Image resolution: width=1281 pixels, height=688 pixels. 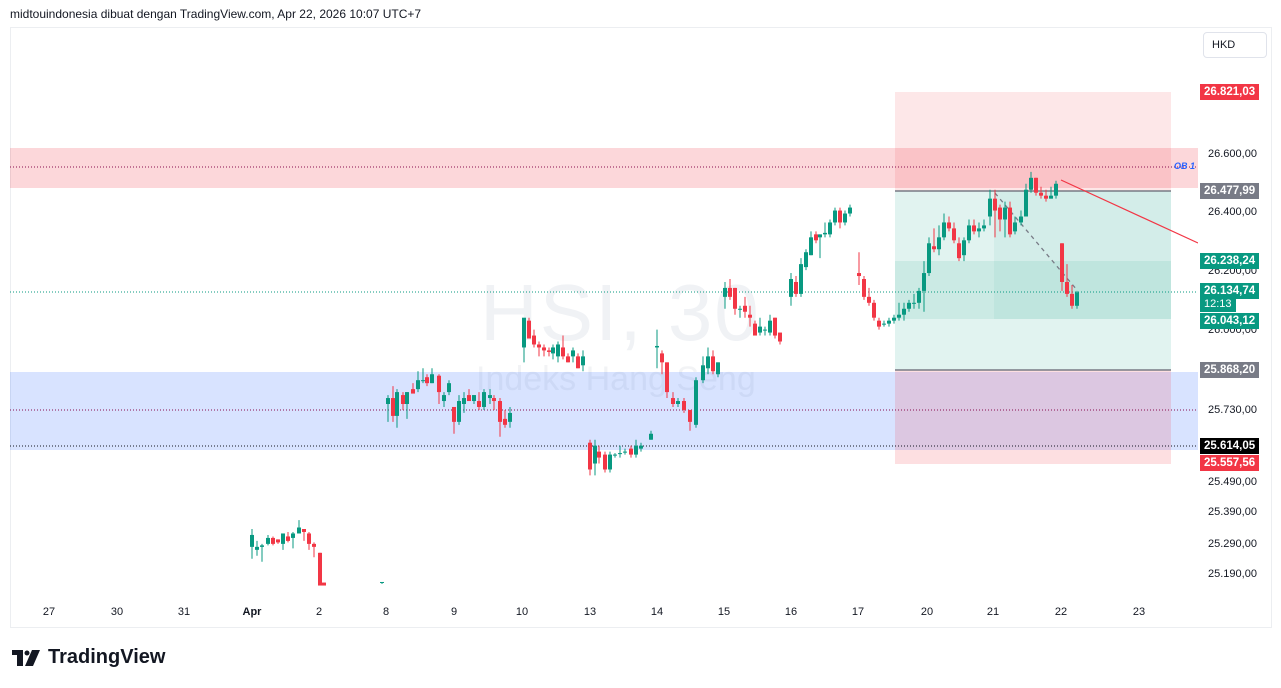 I want to click on time-tick-label: 10, so click(x=522, y=612).